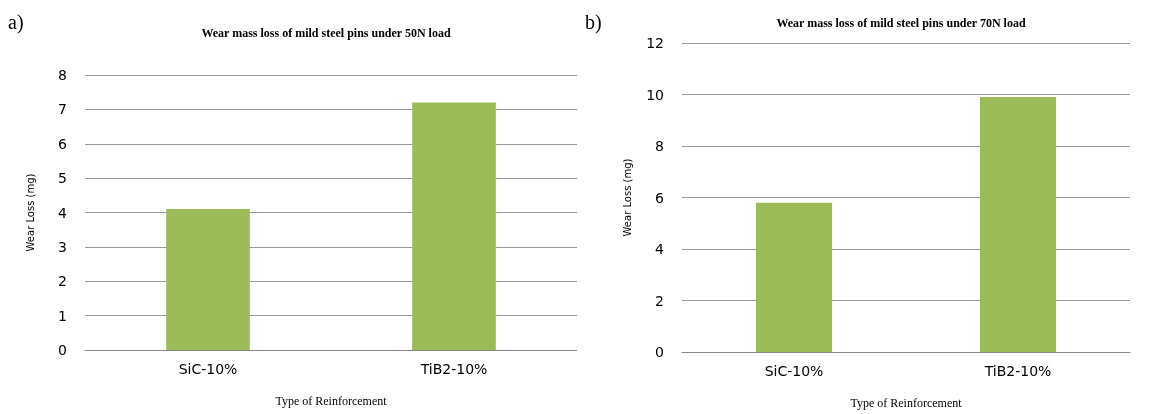 This screenshot has height=414, width=1155. I want to click on text: a), so click(16, 22).